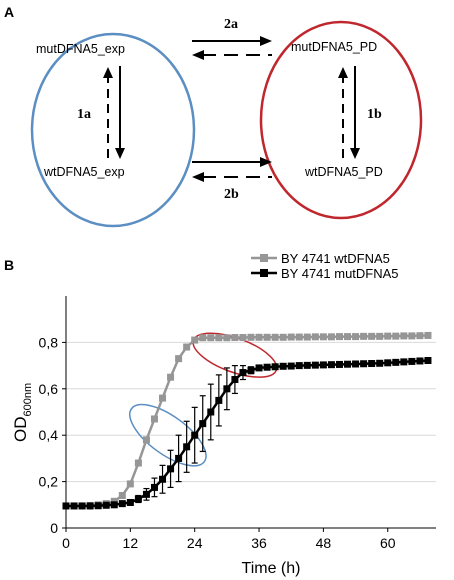  What do you see at coordinates (49, 482) in the screenshot?
I see `y-tick-label-1: 0,2` at bounding box center [49, 482].